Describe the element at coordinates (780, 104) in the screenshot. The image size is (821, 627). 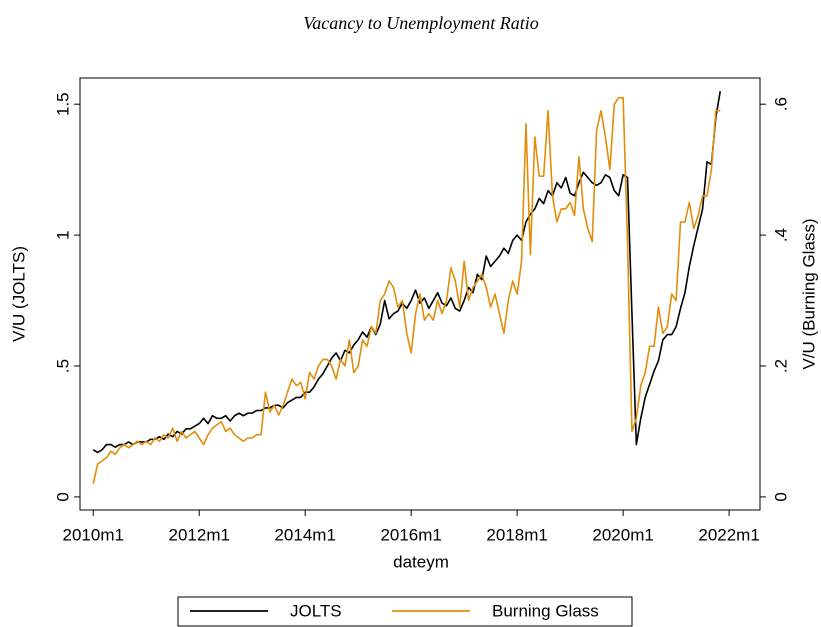
I see `y2-tick-label: .6` at that location.